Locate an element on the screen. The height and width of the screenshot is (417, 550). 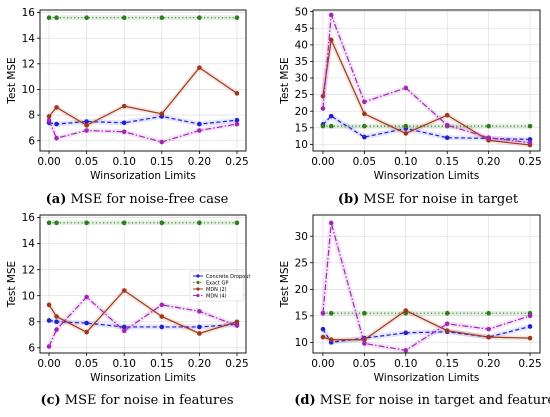
y-tick-label: 6 is located at coordinates (31, 141).